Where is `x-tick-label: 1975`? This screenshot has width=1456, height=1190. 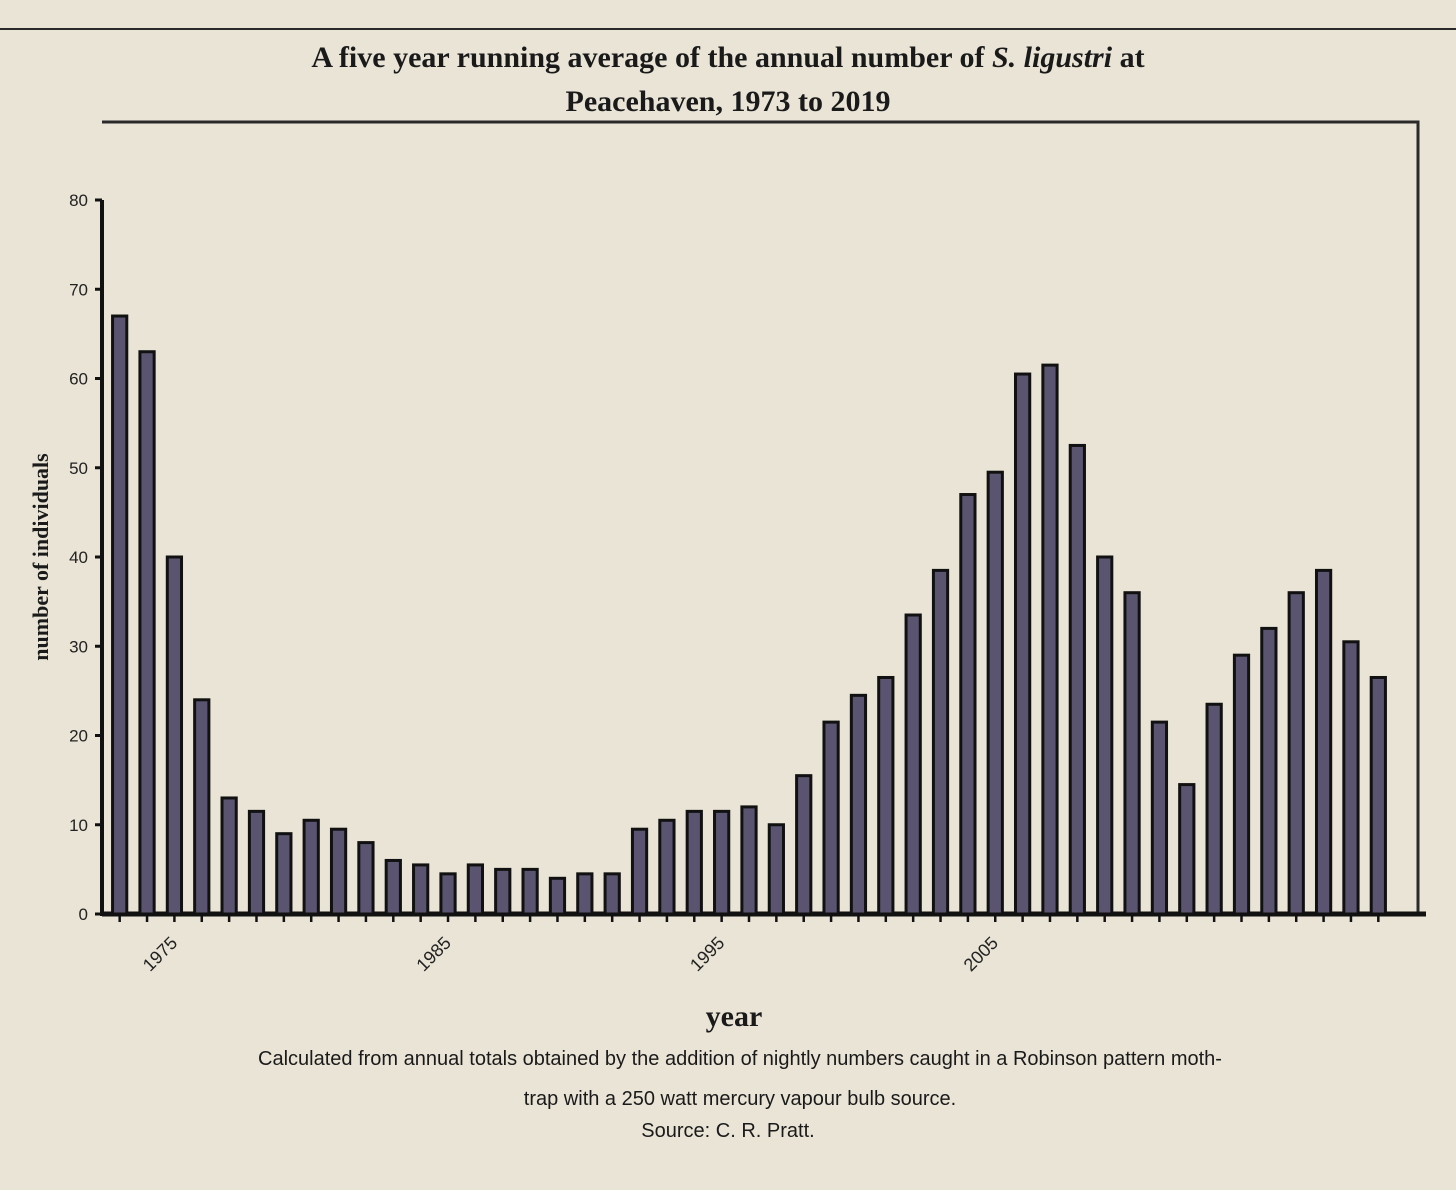
x-tick-label: 1975 is located at coordinates (160, 954).